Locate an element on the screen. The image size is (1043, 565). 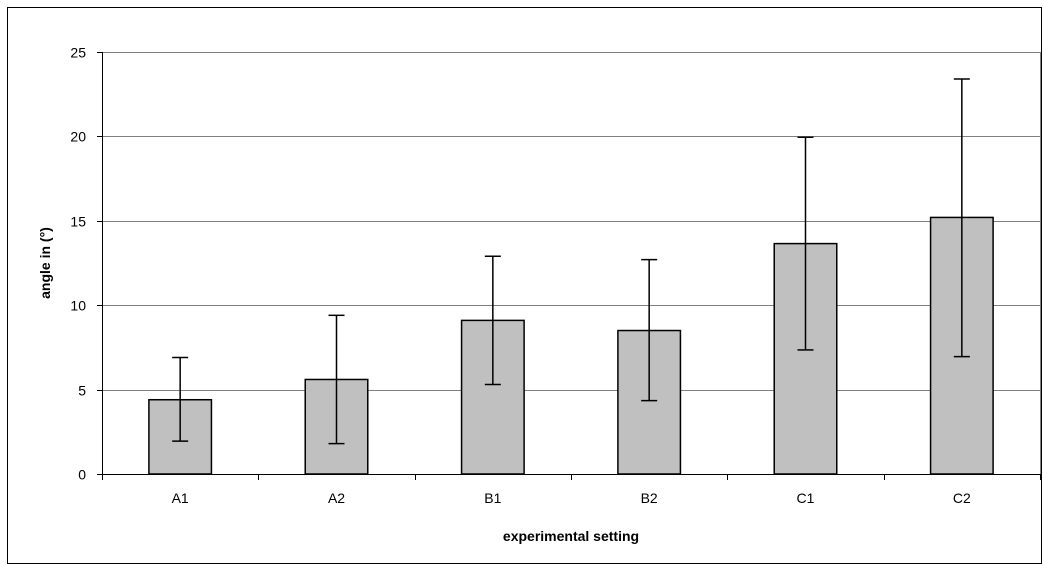
x-tick-label-C1: C1 is located at coordinates (806, 498).